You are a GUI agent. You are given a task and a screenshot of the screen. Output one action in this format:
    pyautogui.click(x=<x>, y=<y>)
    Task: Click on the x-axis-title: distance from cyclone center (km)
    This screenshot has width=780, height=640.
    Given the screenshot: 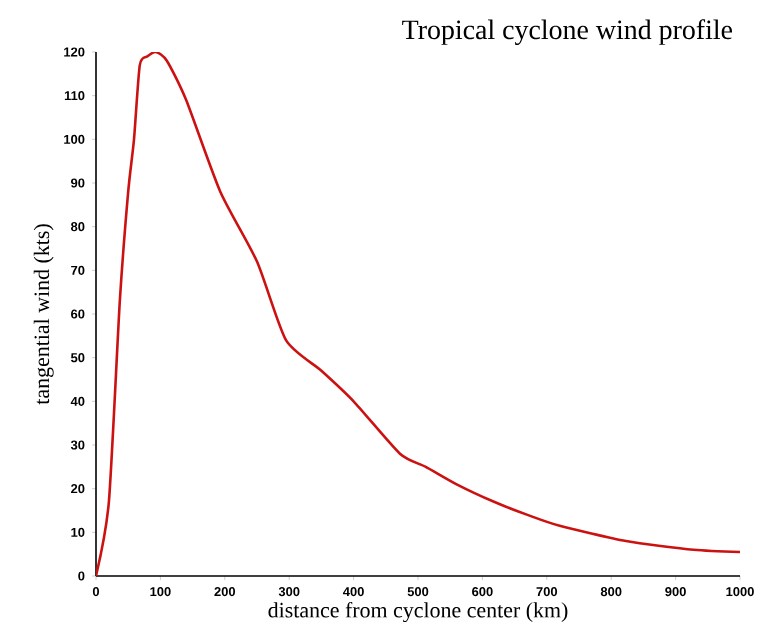 What is the action you would take?
    pyautogui.click(x=418, y=612)
    